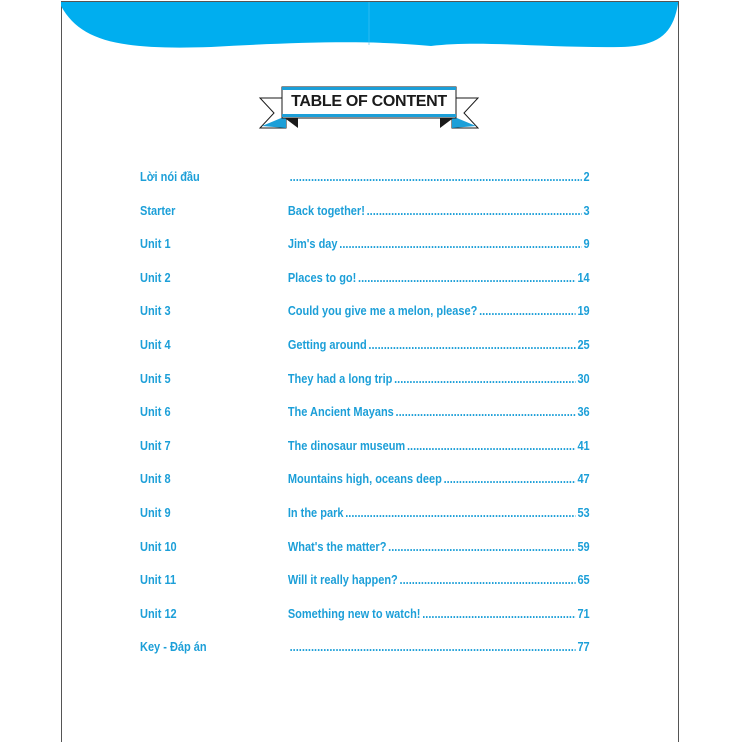 The width and height of the screenshot is (739, 742). I want to click on toc-entry: Unit 4 Getting around 25, so click(365, 345).